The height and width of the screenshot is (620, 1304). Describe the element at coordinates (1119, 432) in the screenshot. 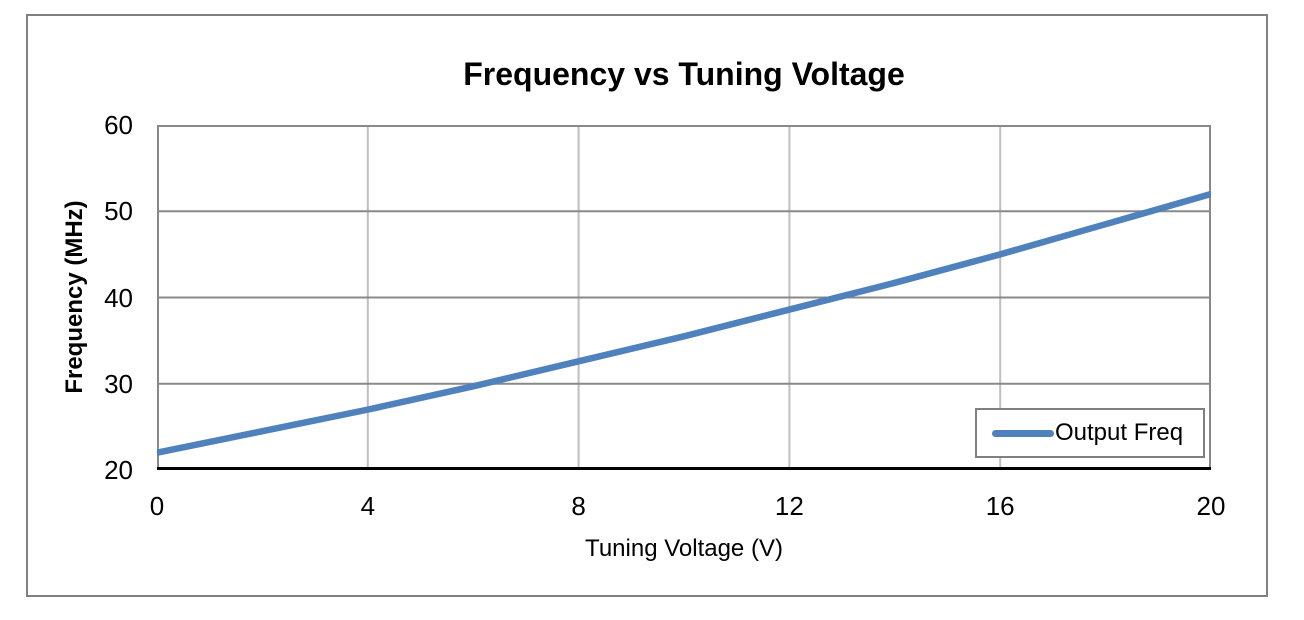

I see `legend-label: Output Freq` at that location.